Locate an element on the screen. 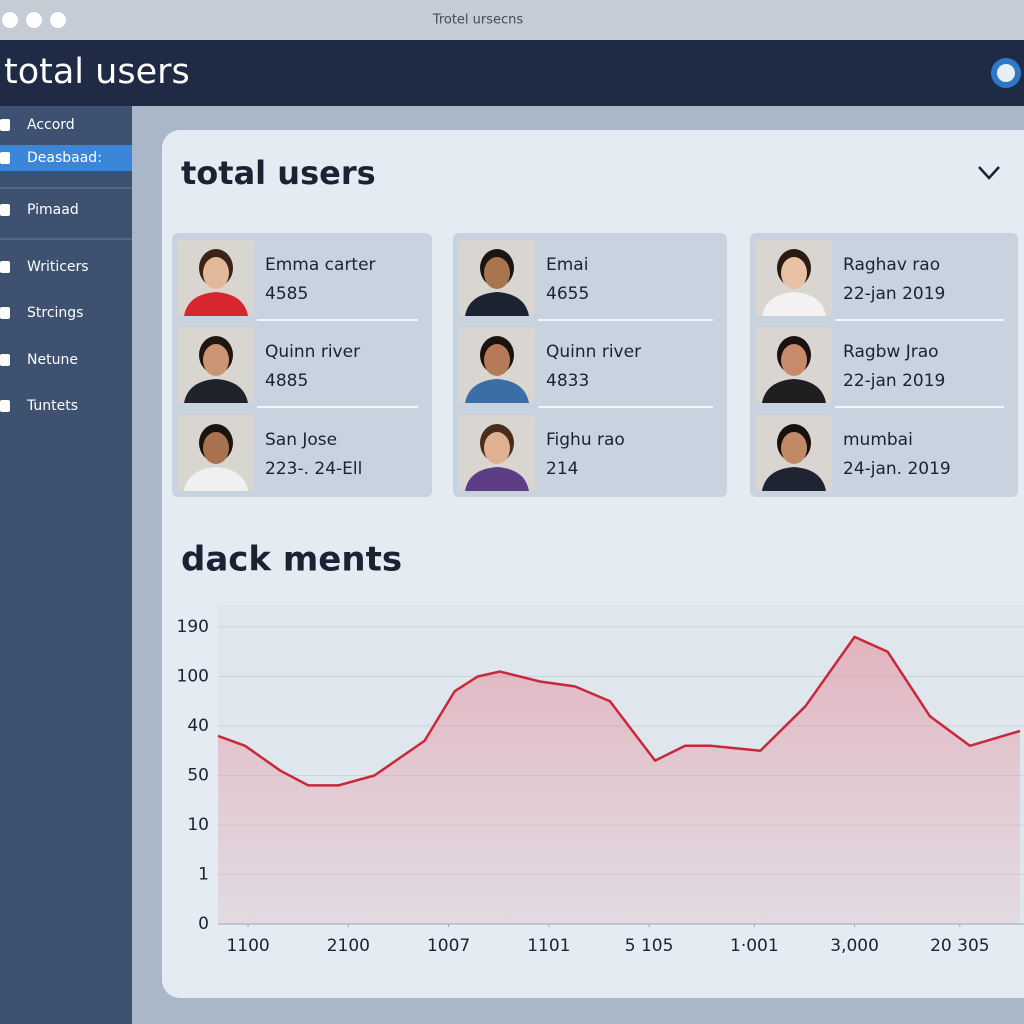 This screenshot has width=1024, height=1024. user-detail: 4833 is located at coordinates (567, 381).